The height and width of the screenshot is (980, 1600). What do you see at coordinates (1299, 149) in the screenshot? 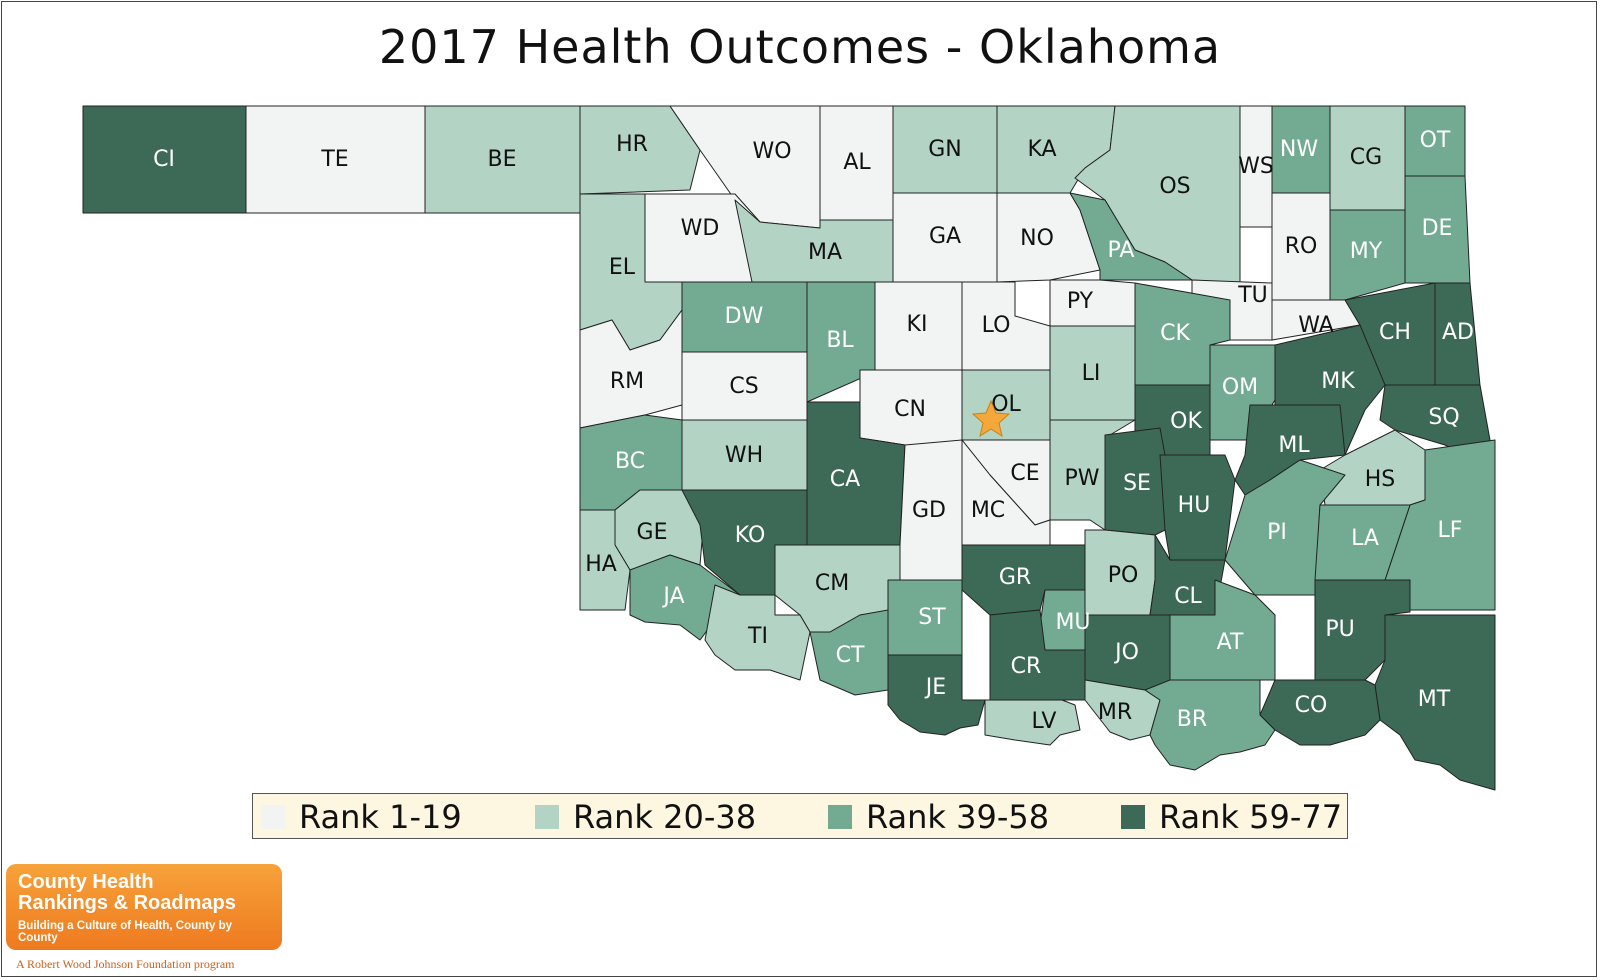
I see `county-label-nw: NW` at bounding box center [1299, 149].